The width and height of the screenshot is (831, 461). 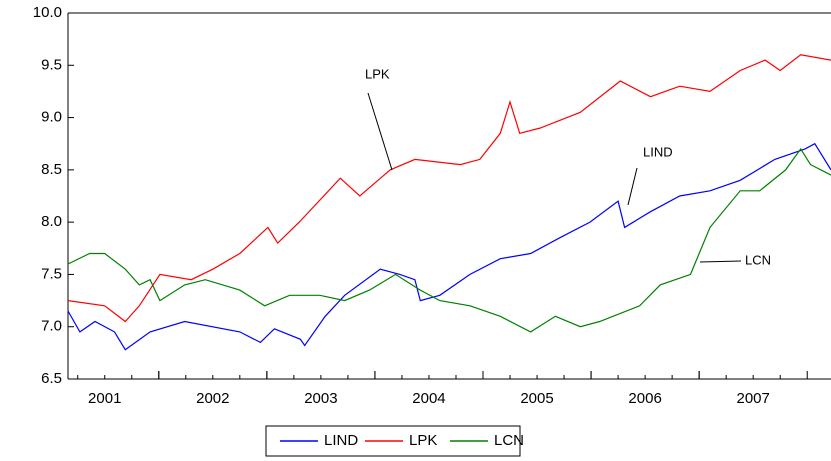 What do you see at coordinates (644, 398) in the screenshot?
I see `x-tick-label: 2006` at bounding box center [644, 398].